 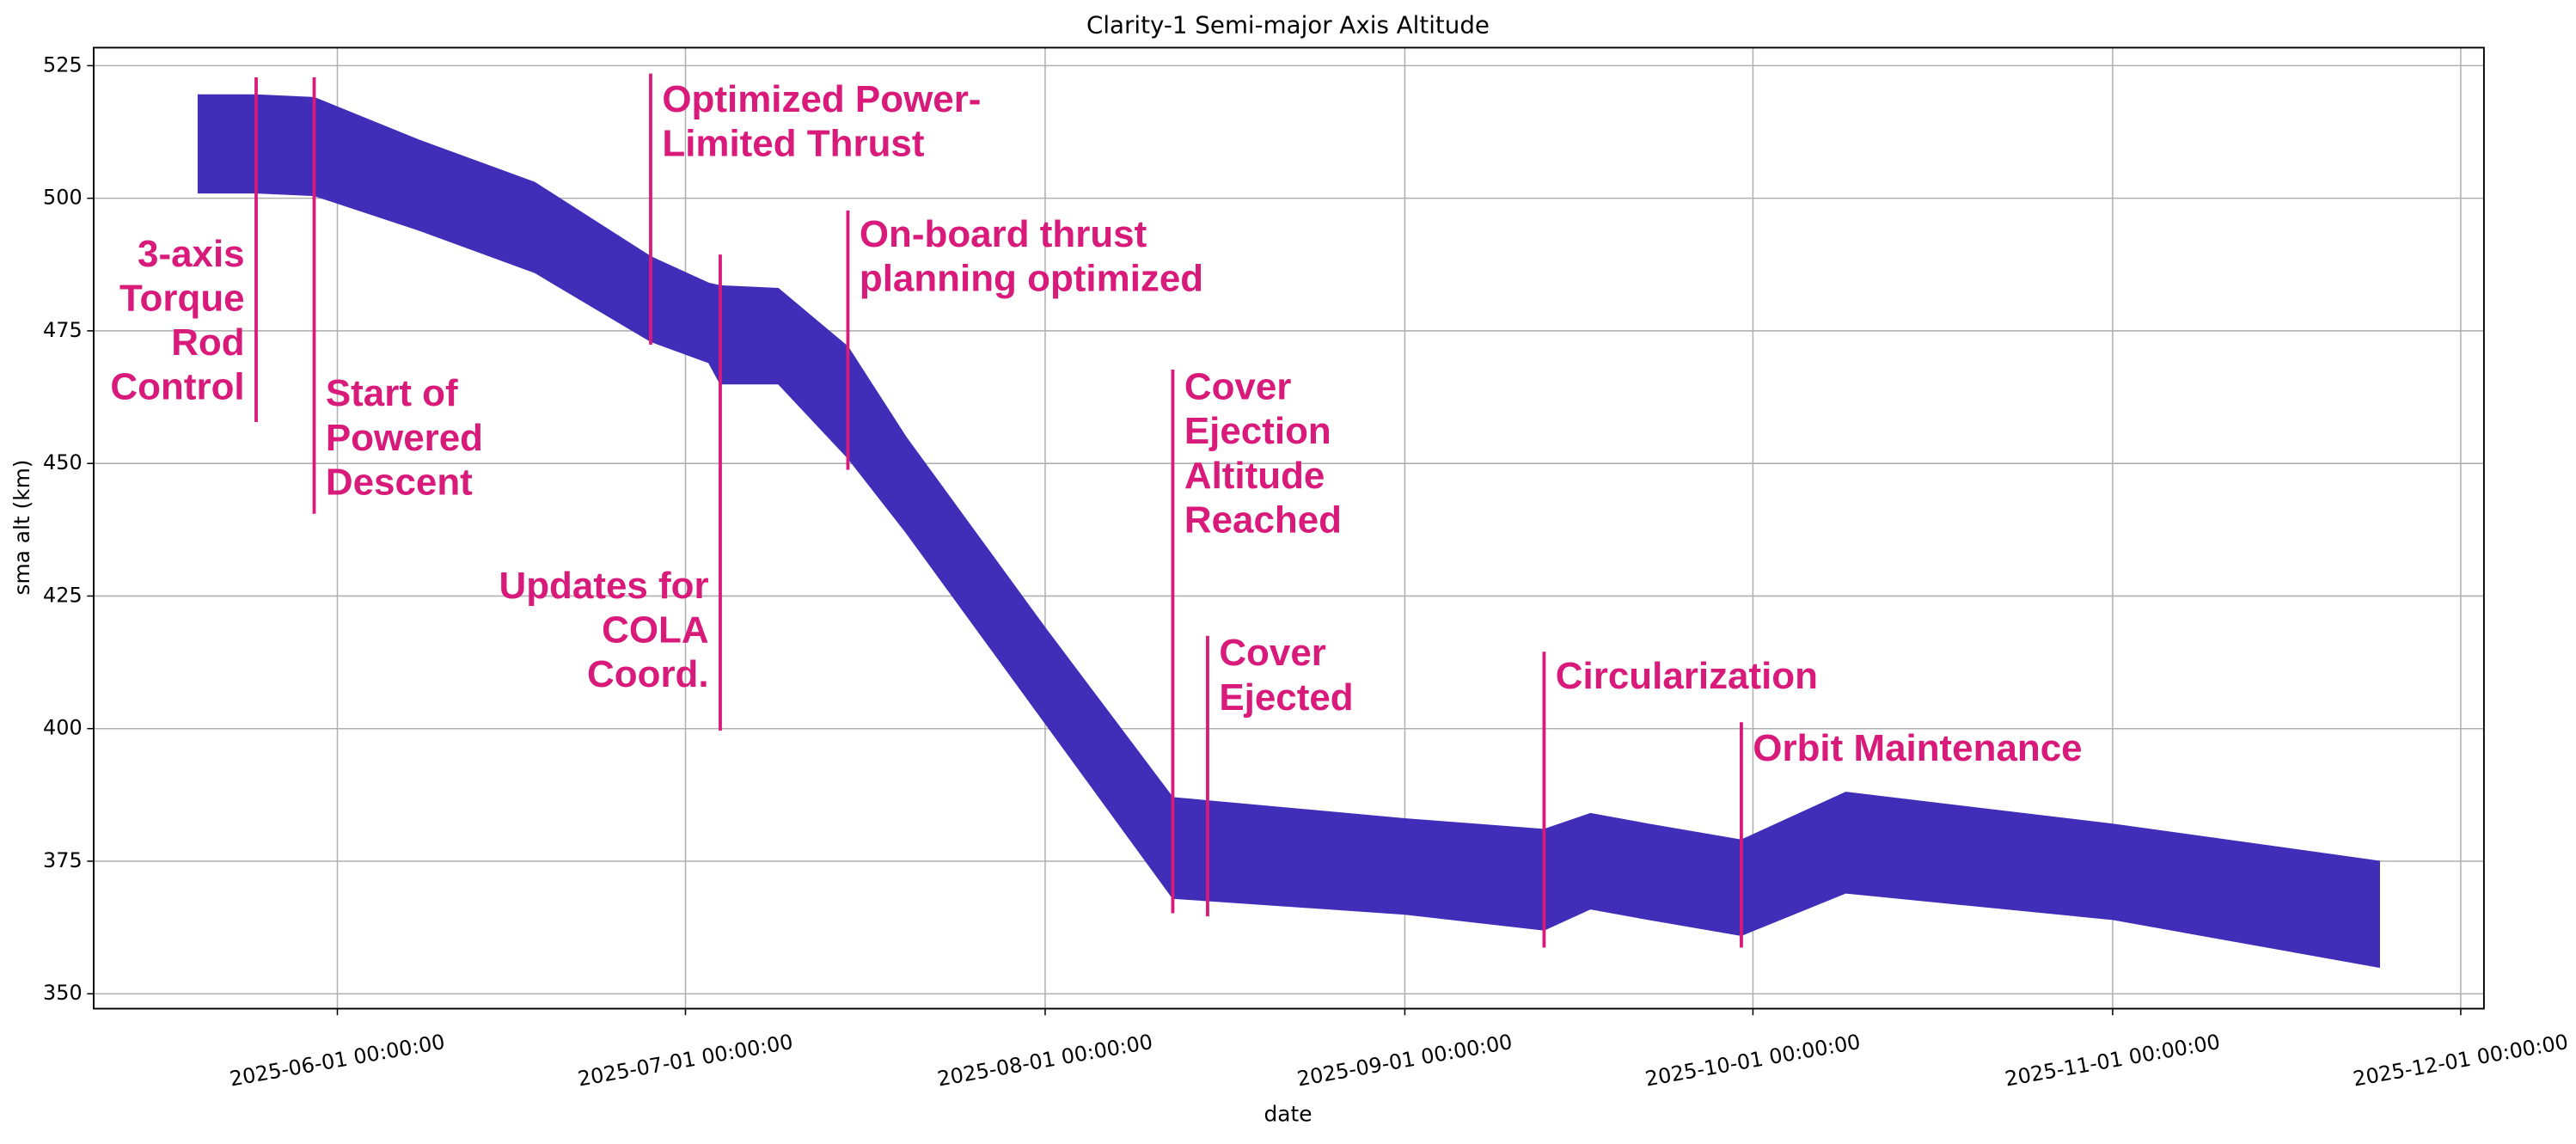 What do you see at coordinates (392, 393) in the screenshot?
I see `annotation-text: Start of` at bounding box center [392, 393].